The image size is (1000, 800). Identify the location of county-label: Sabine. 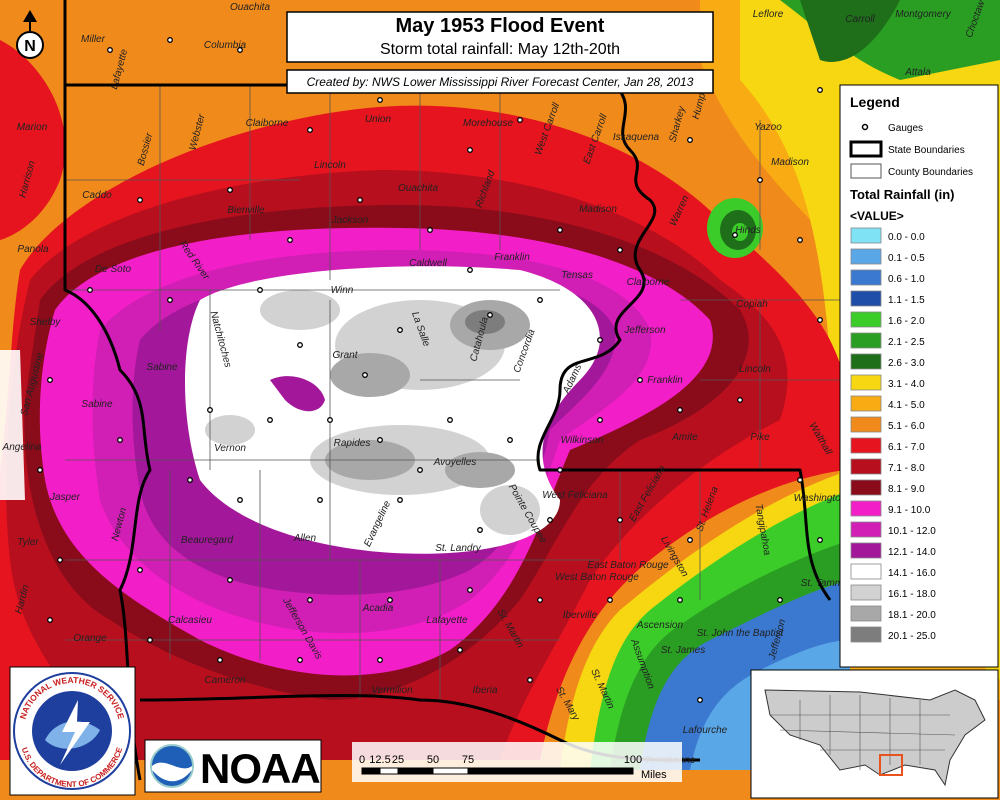
(162, 367).